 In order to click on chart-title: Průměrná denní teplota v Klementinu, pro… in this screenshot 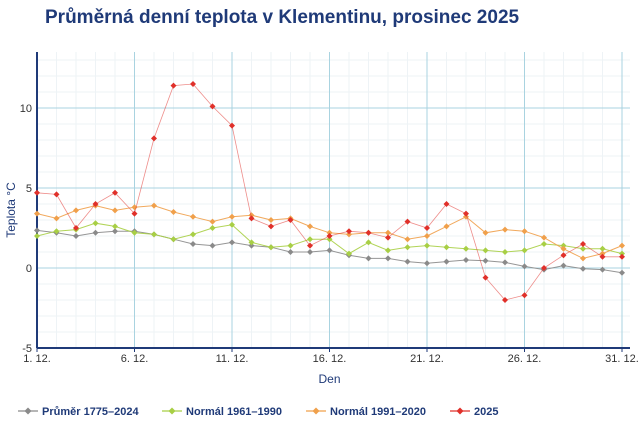, I will do `click(282, 17)`.